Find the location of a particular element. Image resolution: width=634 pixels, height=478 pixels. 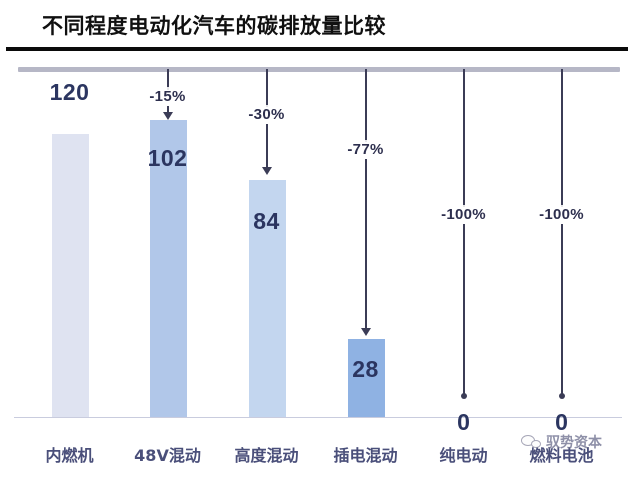

annotation-line-4b is located at coordinates (463, 310).